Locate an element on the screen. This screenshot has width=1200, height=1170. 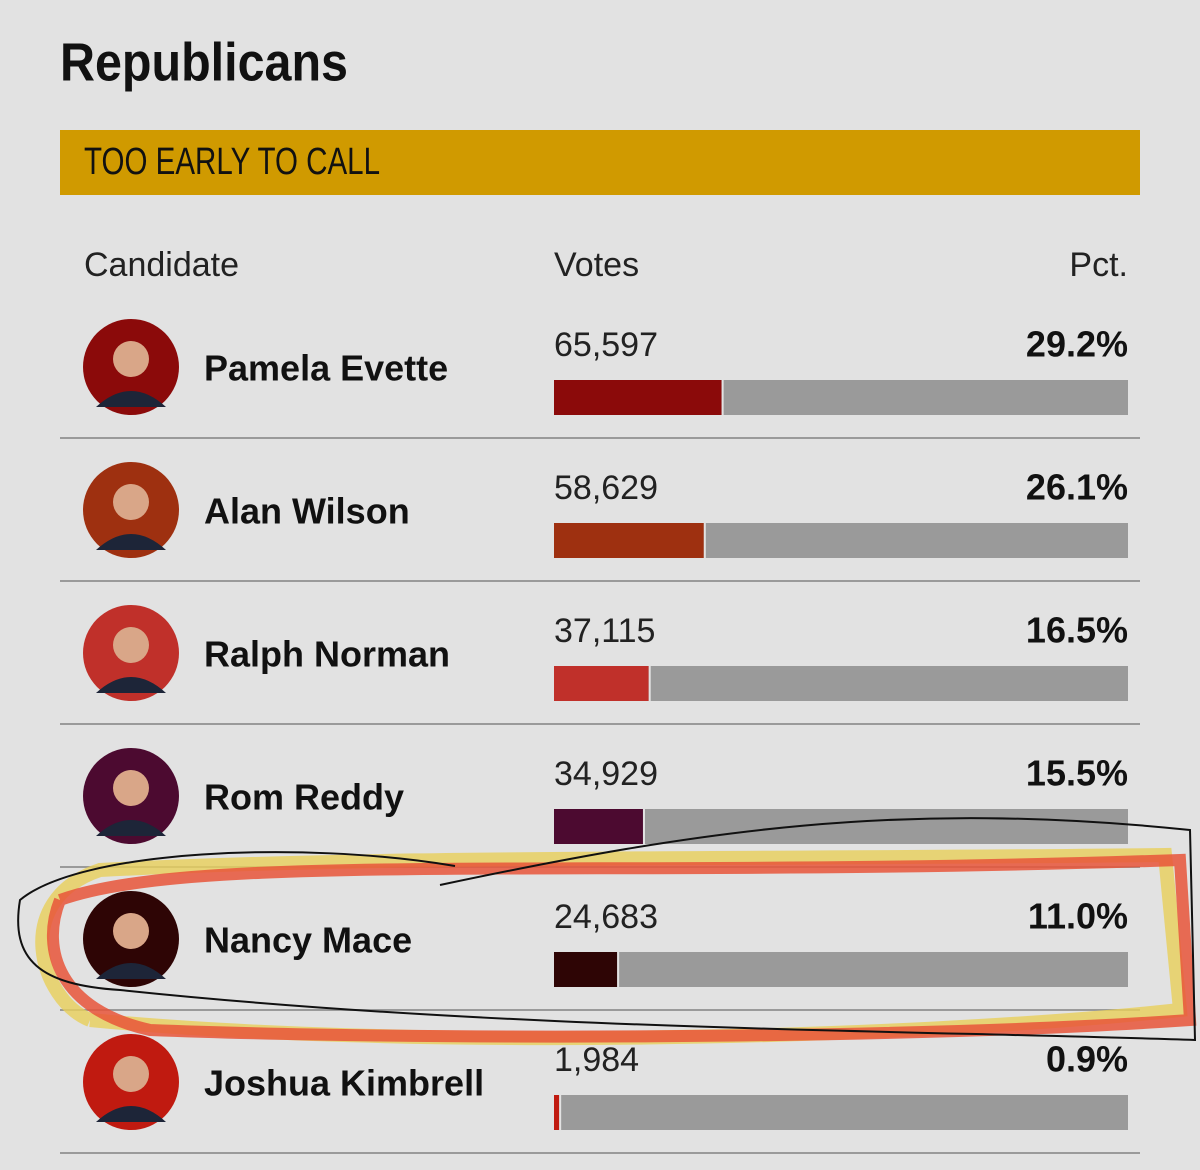
vote-count: 34,929 is located at coordinates (606, 774).